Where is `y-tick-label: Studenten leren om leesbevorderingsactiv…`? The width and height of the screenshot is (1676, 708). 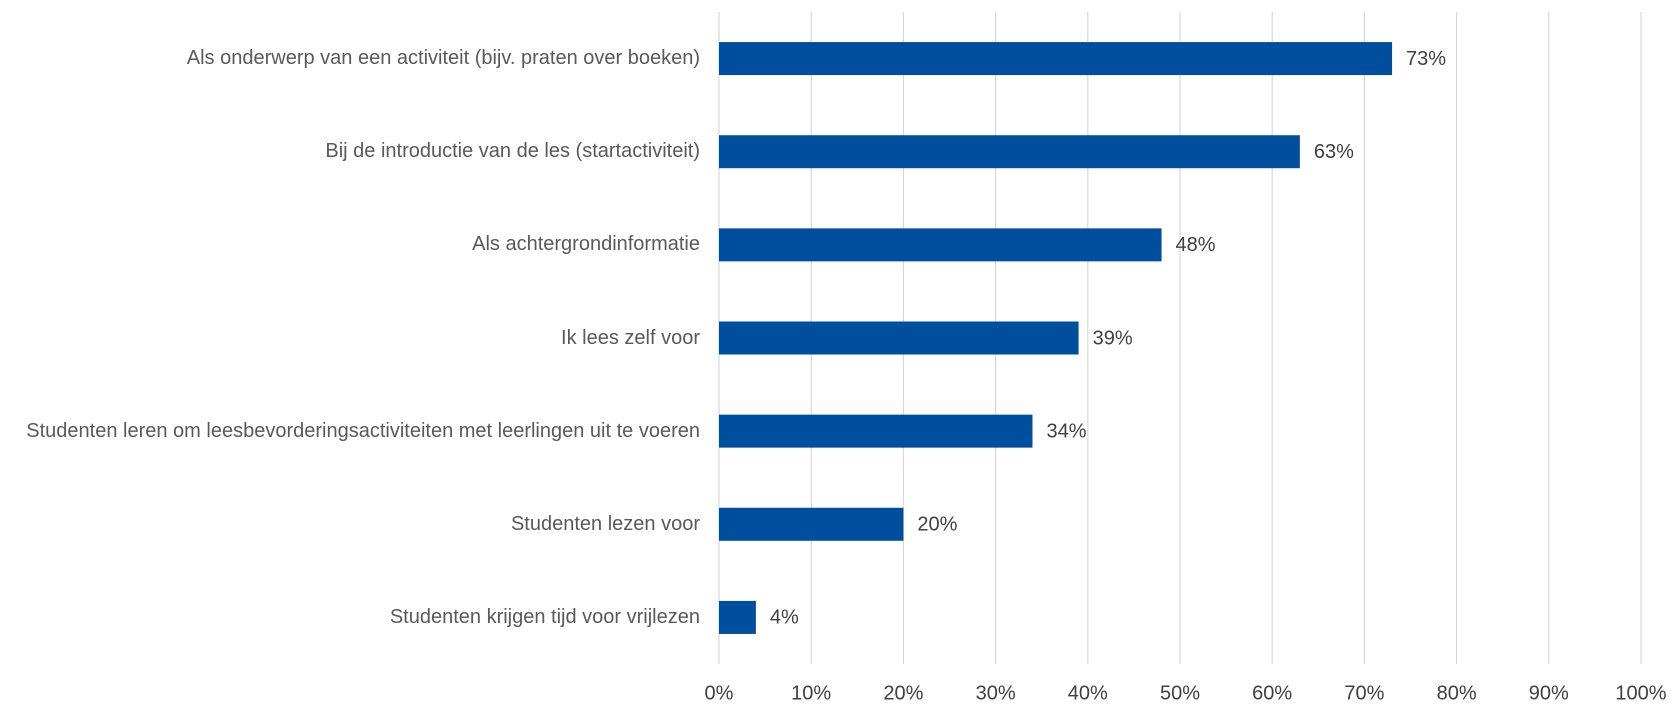
y-tick-label: Studenten leren om leesbevorderingsactiv… is located at coordinates (363, 430).